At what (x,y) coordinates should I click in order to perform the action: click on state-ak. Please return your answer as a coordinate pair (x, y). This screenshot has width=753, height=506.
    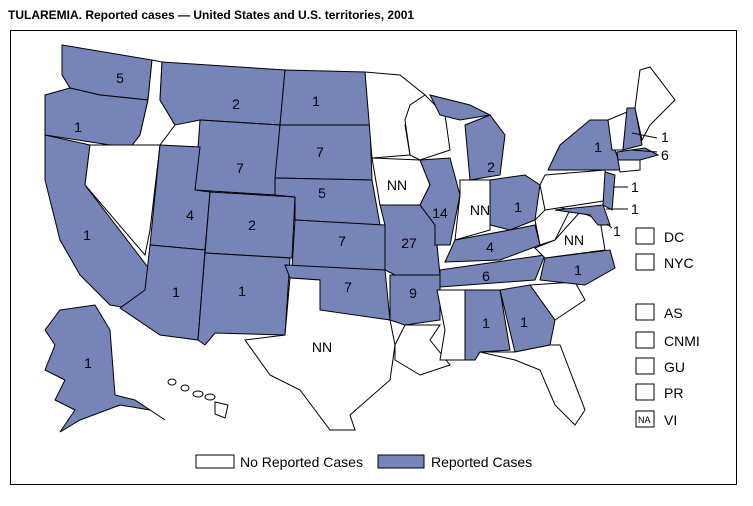
    Looking at the image, I should click on (105, 368).